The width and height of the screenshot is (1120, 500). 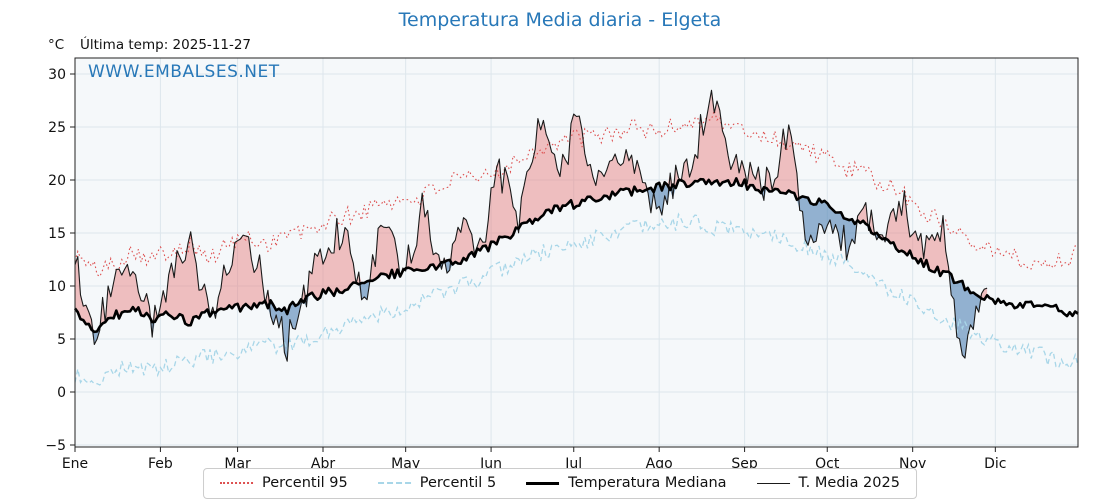 I want to click on legend-item-percentil-5: Percentil 5, so click(x=437, y=483).